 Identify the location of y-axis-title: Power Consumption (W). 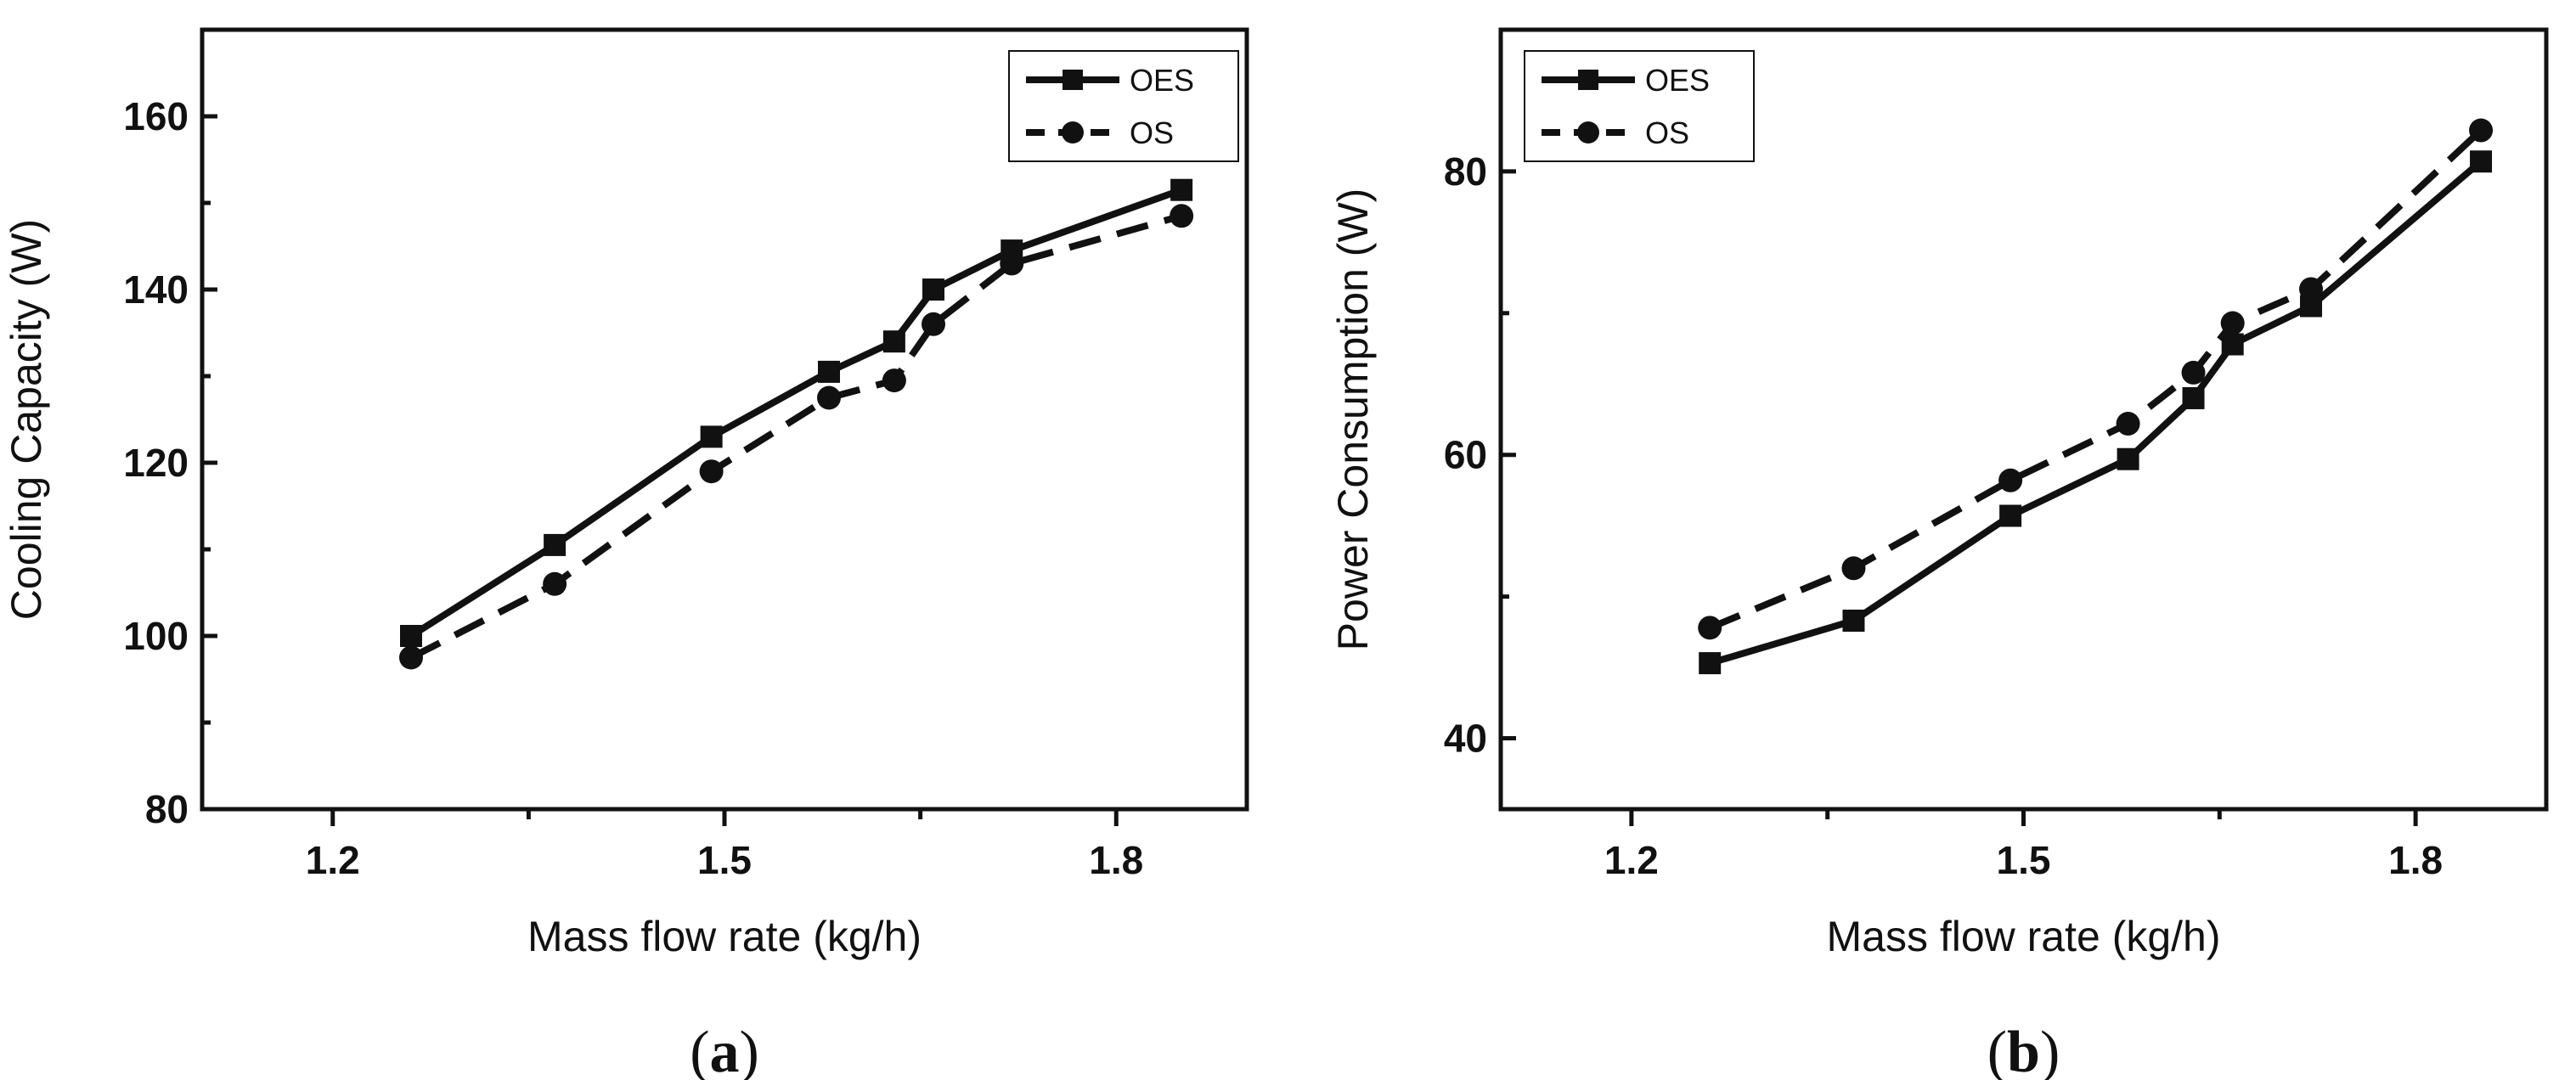
(1353, 419).